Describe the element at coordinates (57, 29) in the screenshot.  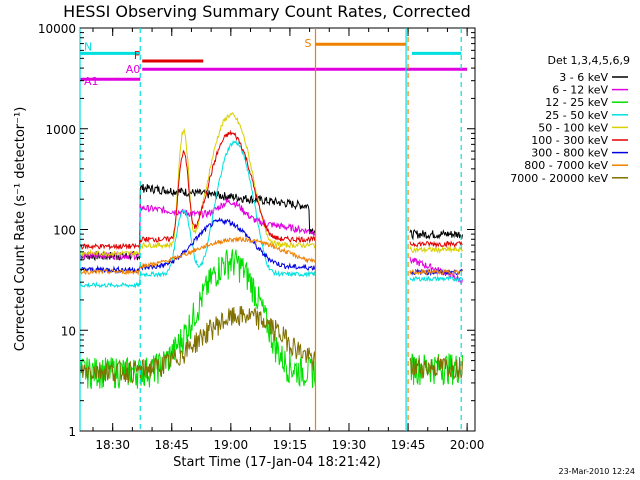
I see `y-tick-label: 10000` at that location.